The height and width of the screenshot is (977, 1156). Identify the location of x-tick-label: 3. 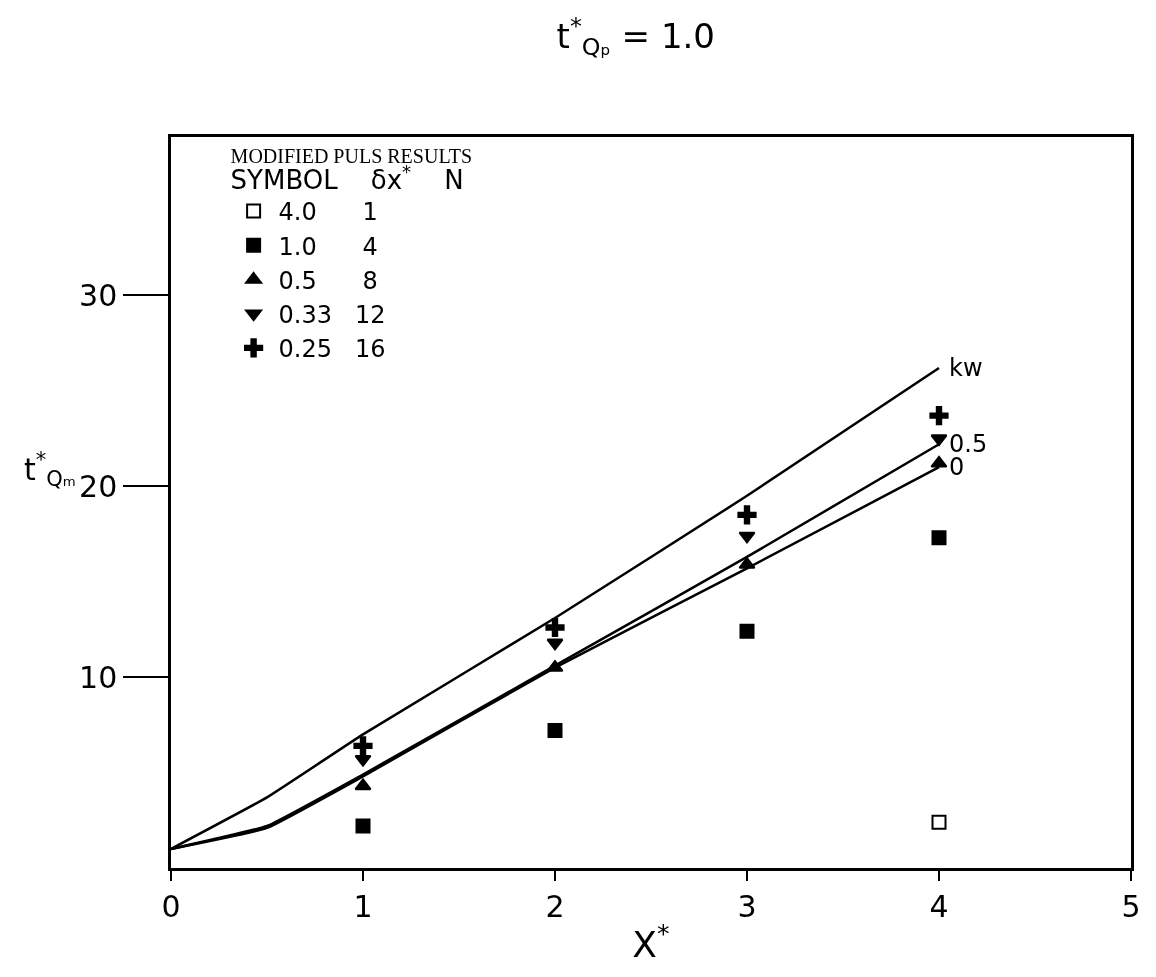
(747, 906).